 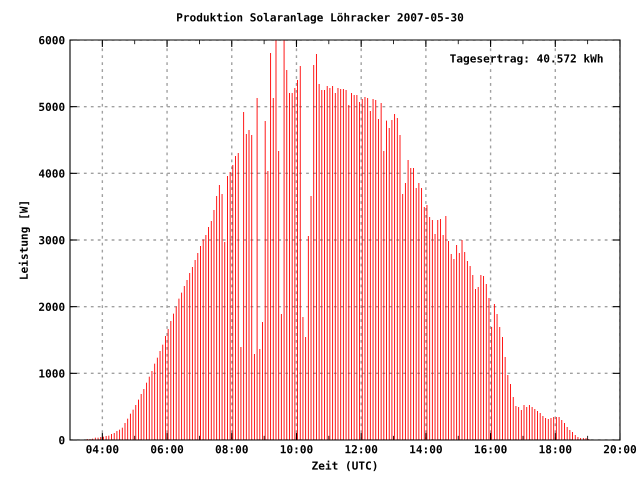 I want to click on x-tick-label: 10:00, so click(x=296, y=449).